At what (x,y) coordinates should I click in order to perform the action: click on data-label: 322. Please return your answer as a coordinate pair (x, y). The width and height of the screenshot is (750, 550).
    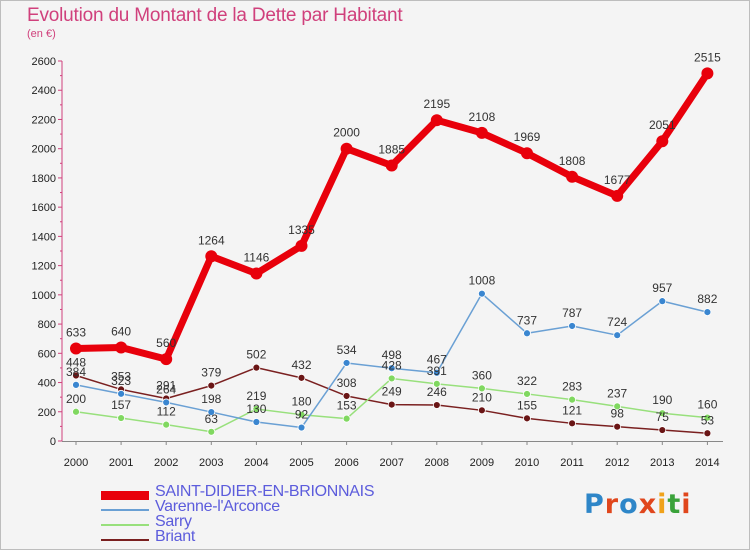
    Looking at the image, I should click on (527, 381).